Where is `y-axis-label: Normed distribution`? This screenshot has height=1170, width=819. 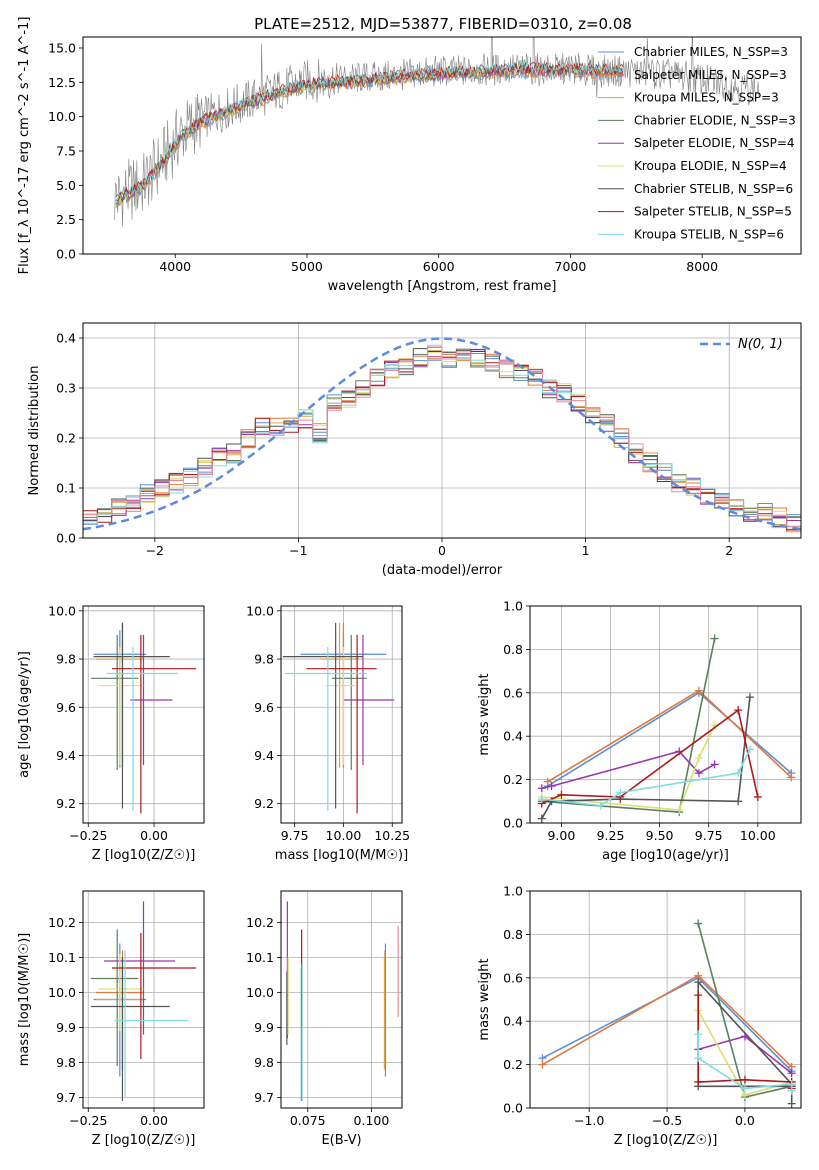
y-axis-label: Normed distribution is located at coordinates (34, 431).